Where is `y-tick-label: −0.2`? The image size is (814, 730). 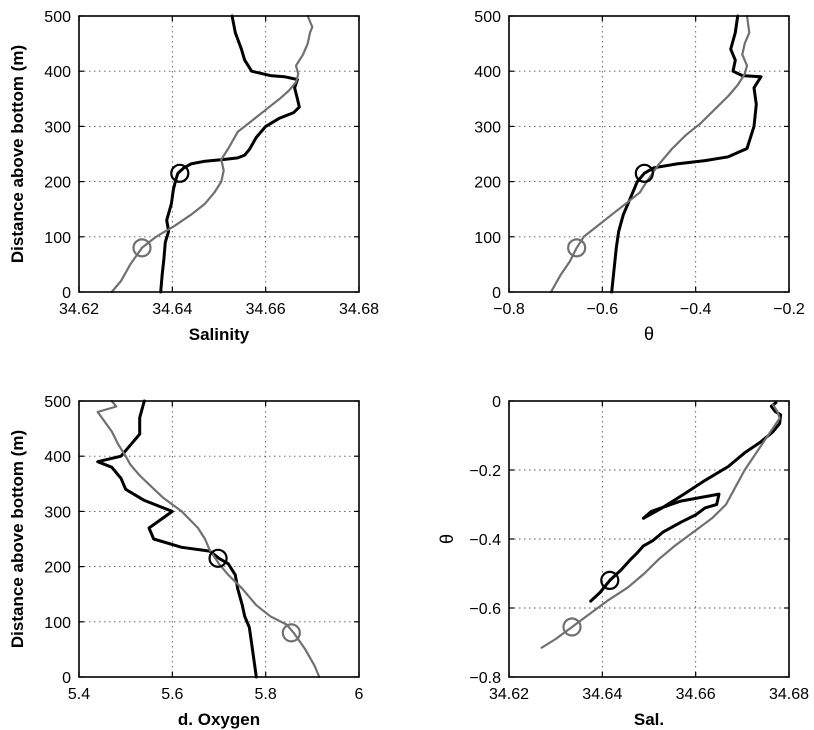 y-tick-label: −0.2 is located at coordinates (485, 471).